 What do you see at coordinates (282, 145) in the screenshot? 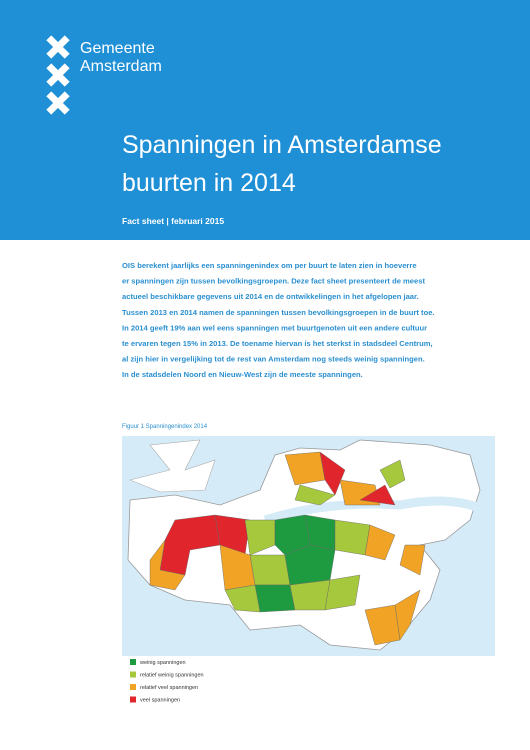
I see `title: Spanningen in Amsterdamse` at bounding box center [282, 145].